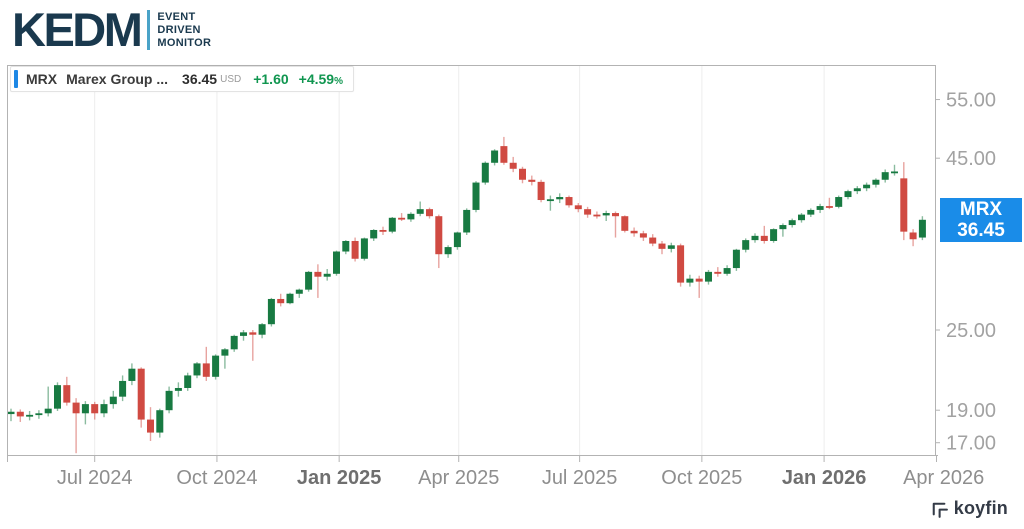  I want to click on x-tick-label: Jan 2025, so click(339, 478).